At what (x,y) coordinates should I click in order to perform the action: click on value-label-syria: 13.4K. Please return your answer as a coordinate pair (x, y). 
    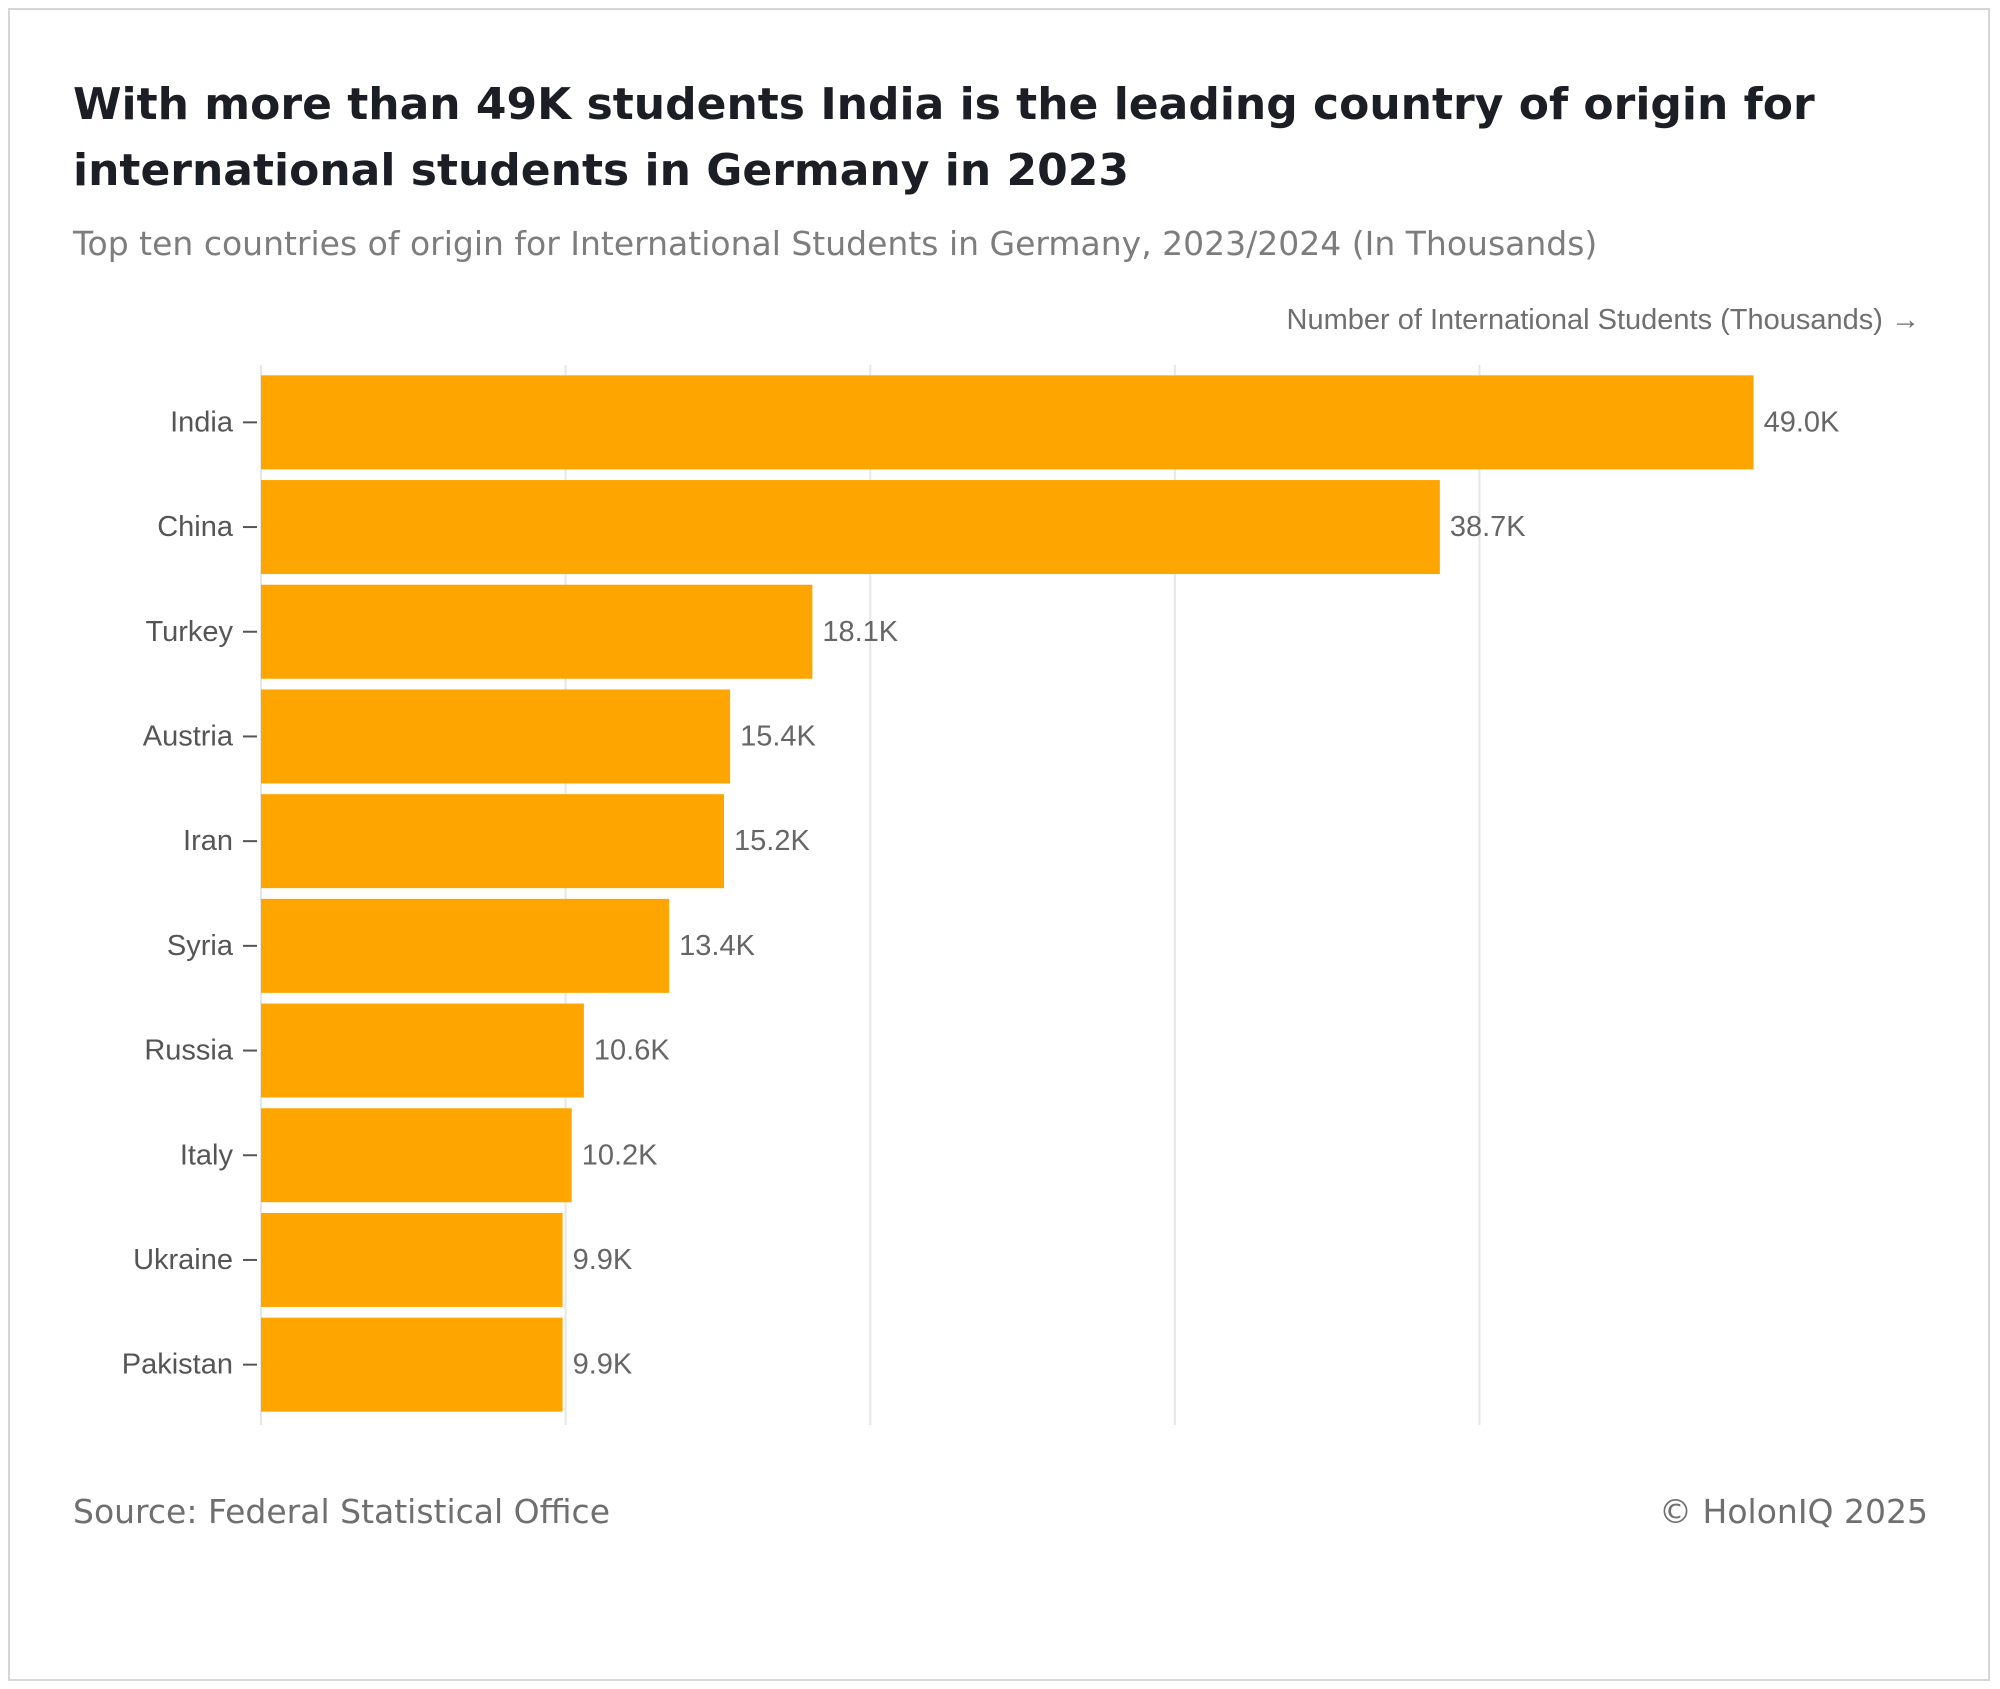
    Looking at the image, I should click on (717, 946).